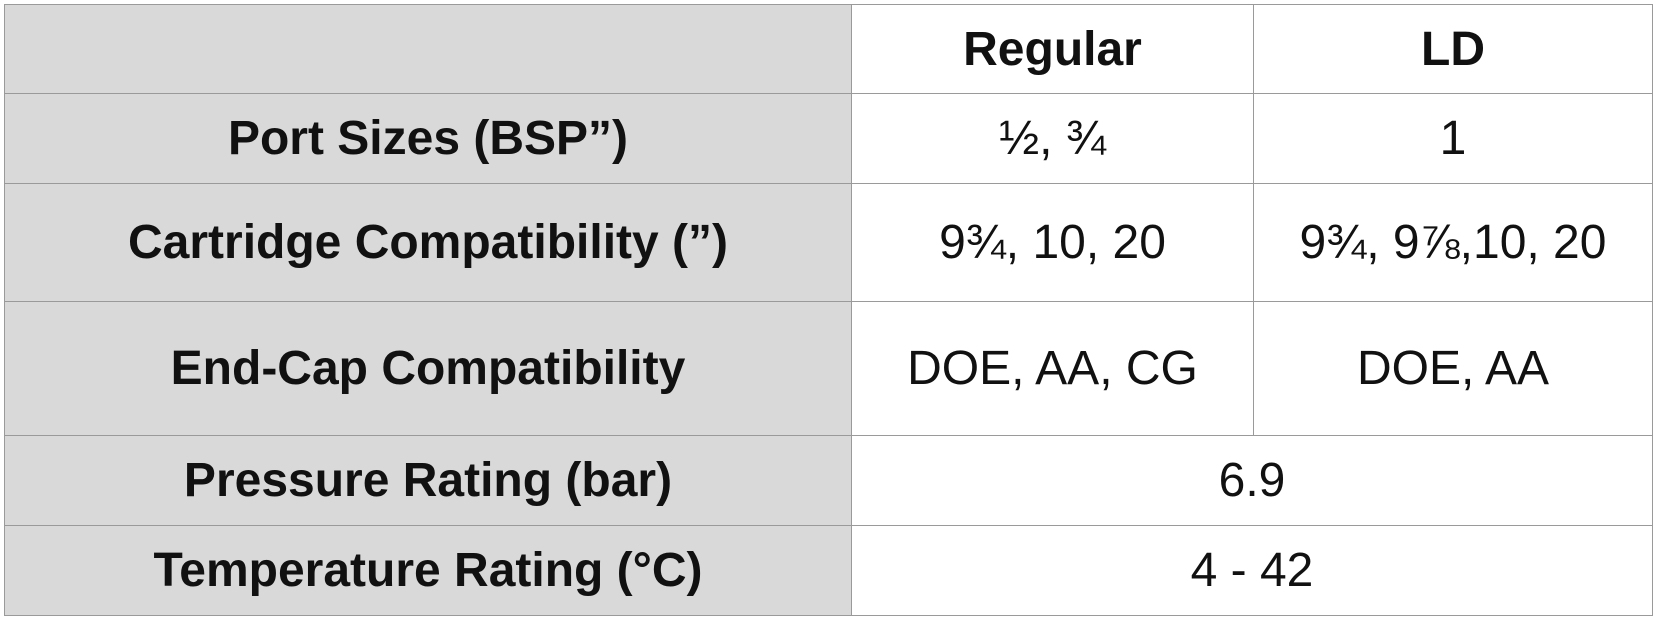 Image resolution: width=1656 pixels, height=620 pixels. I want to click on header-row: Regular LD, so click(828, 49).